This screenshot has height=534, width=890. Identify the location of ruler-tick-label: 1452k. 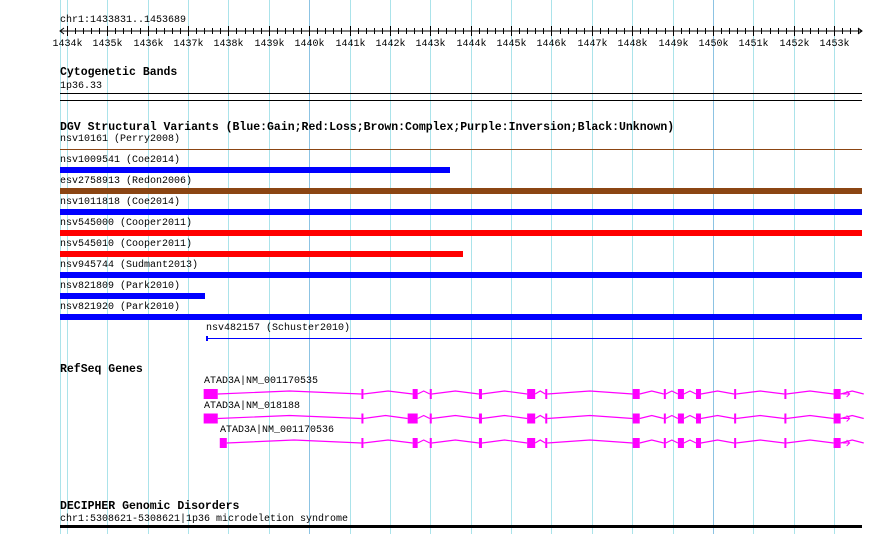
(794, 44).